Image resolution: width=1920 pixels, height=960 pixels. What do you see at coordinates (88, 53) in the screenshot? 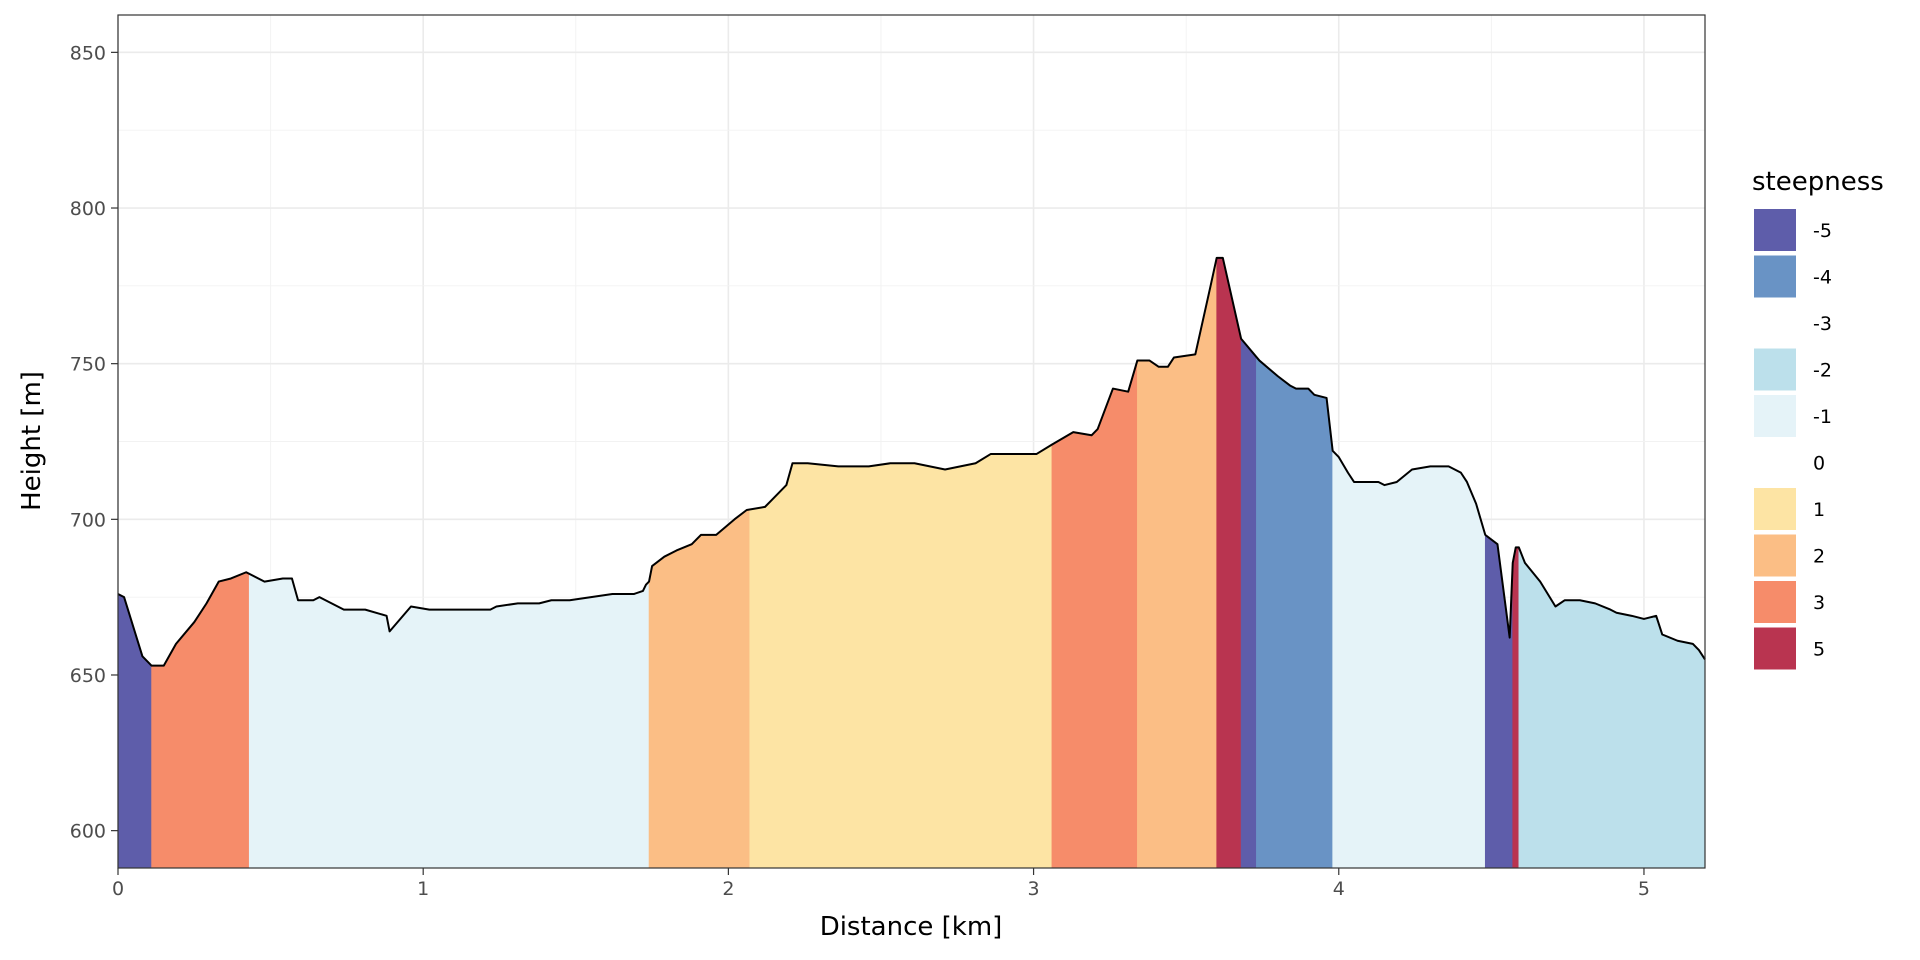
I see `y-tick-label: 850` at bounding box center [88, 53].